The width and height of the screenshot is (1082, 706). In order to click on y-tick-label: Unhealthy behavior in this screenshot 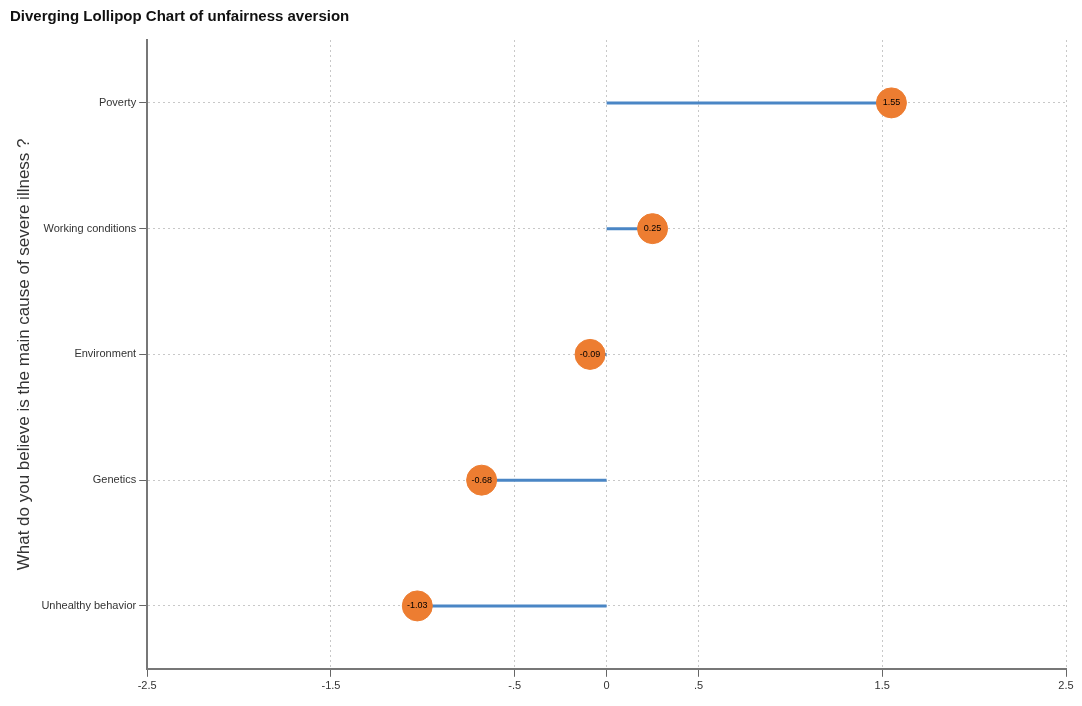, I will do `click(89, 604)`.